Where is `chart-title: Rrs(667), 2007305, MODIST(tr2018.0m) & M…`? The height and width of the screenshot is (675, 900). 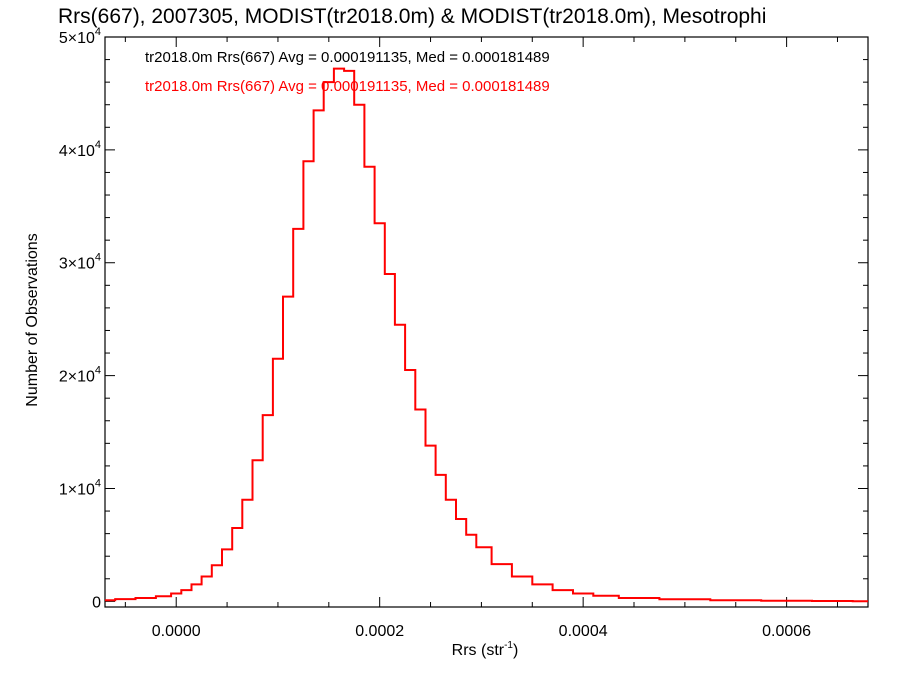 chart-title: Rrs(667), 2007305, MODIST(tr2018.0m) & M… is located at coordinates (412, 16).